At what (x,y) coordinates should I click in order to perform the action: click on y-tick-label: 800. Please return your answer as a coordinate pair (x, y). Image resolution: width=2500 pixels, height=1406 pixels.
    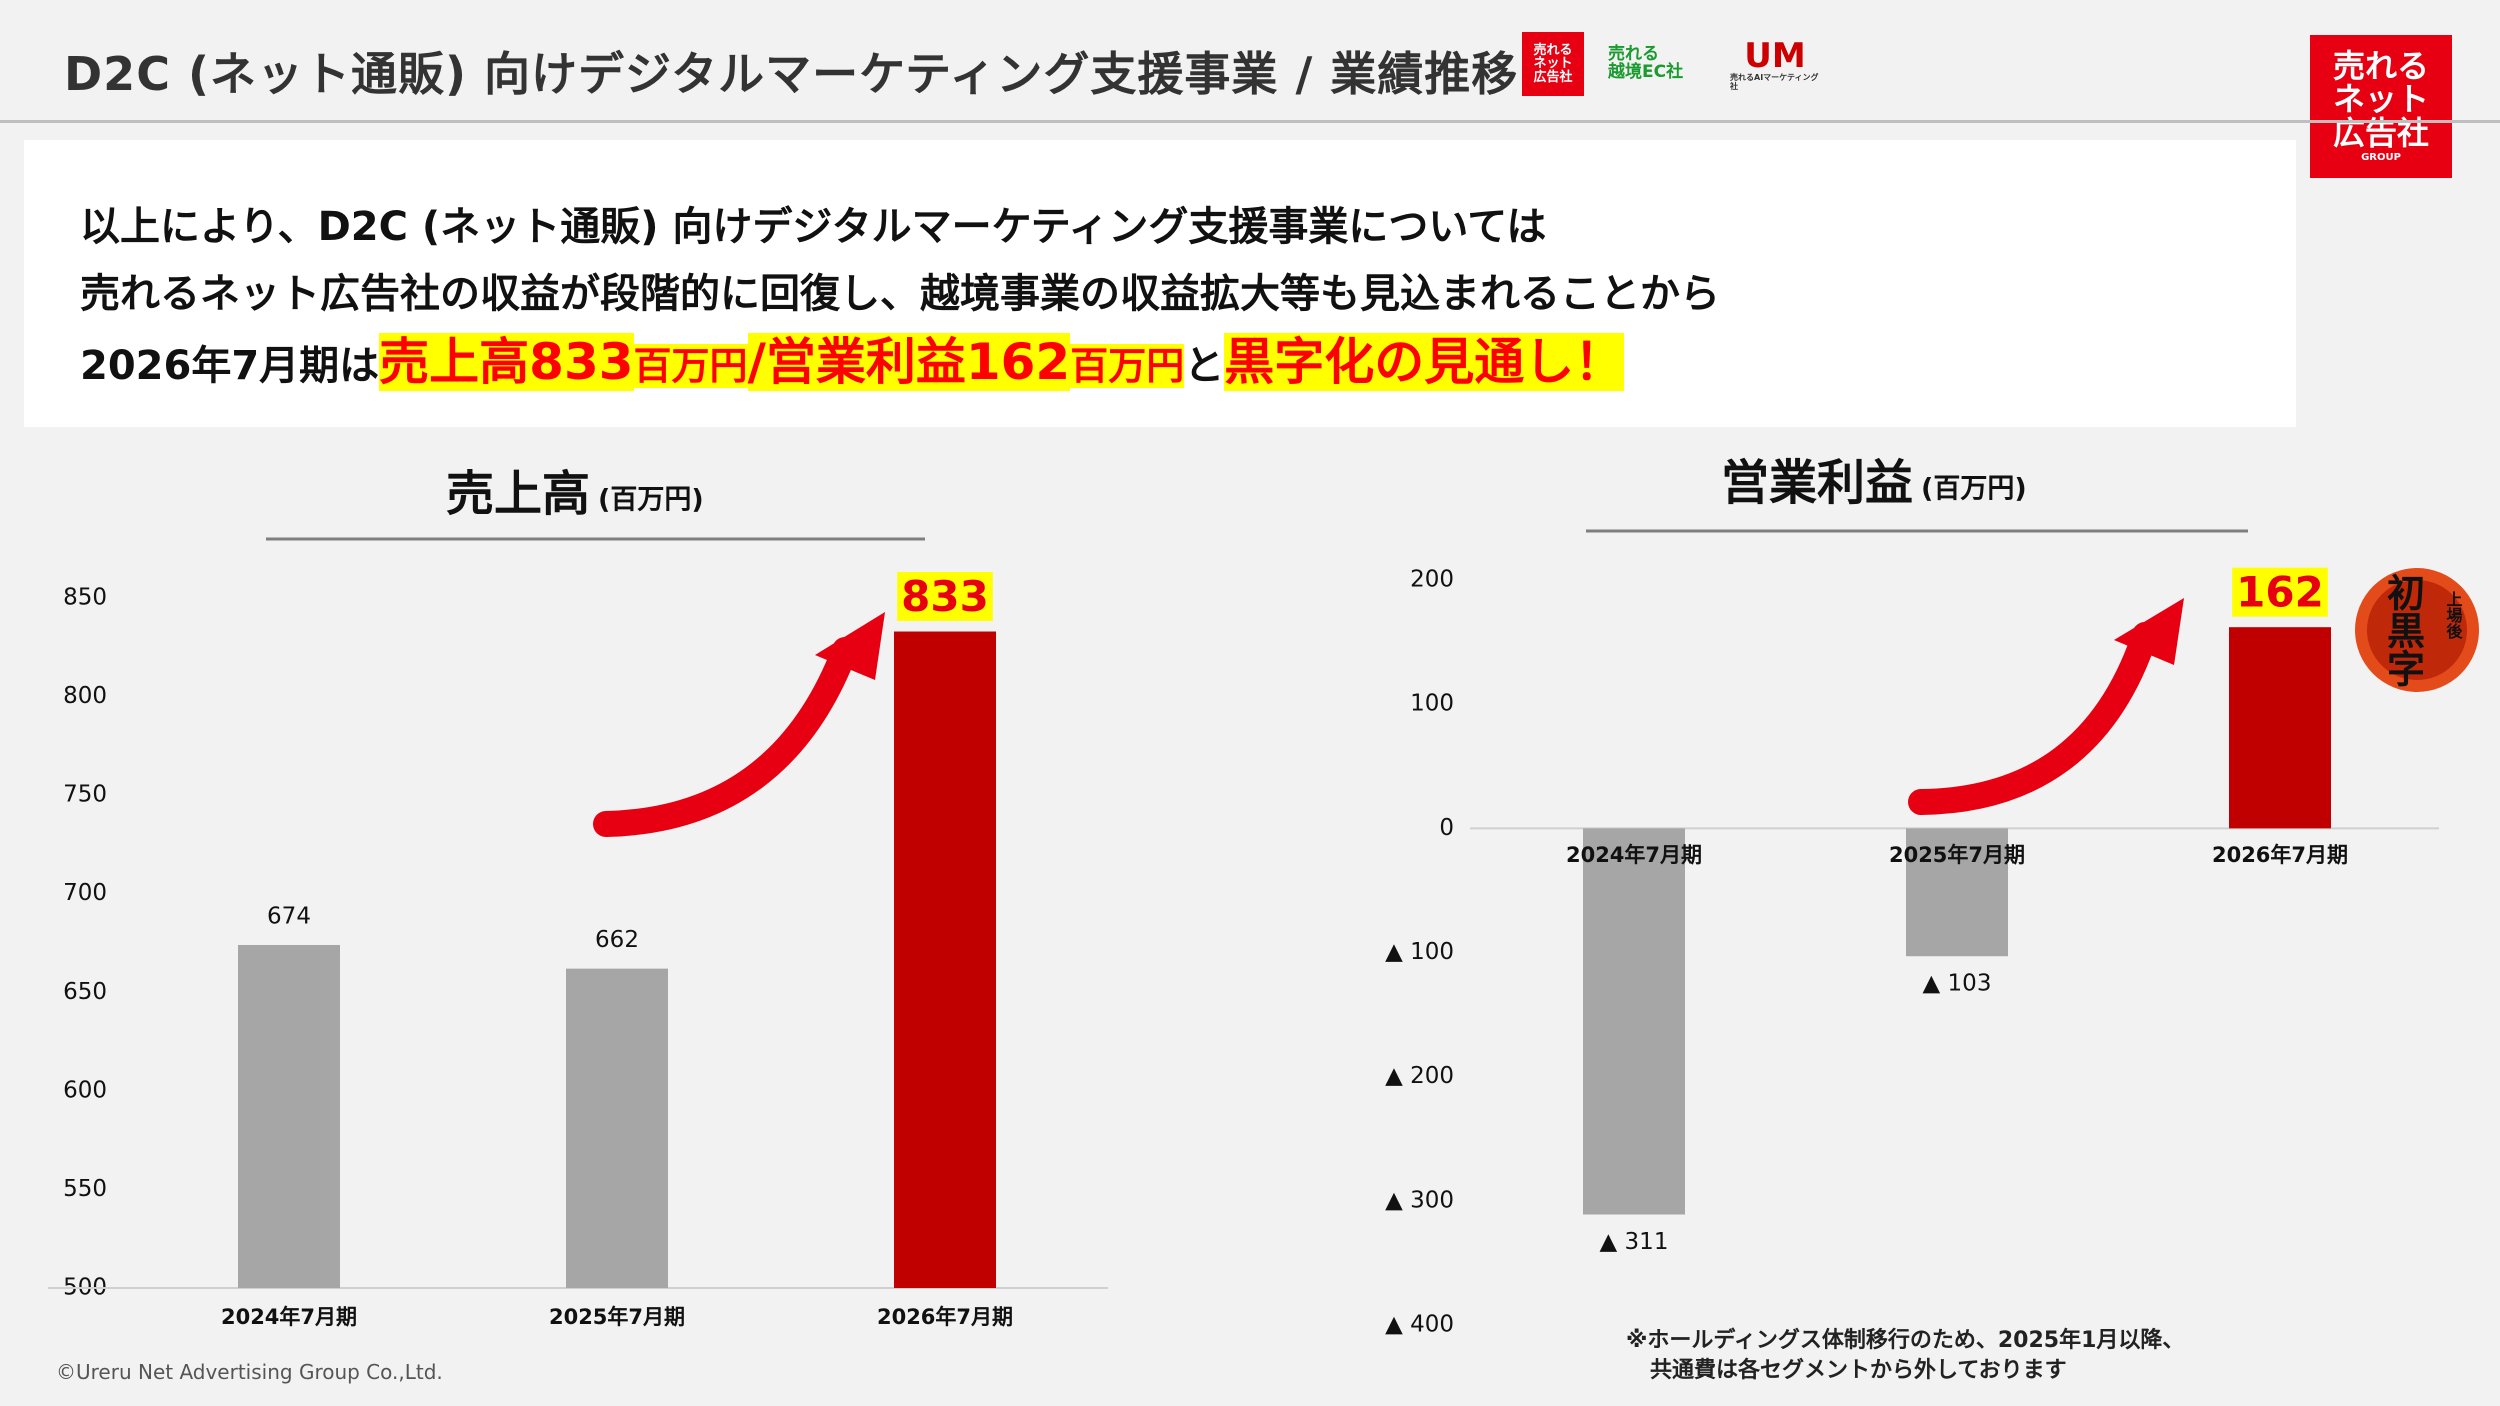
    Looking at the image, I should click on (85, 696).